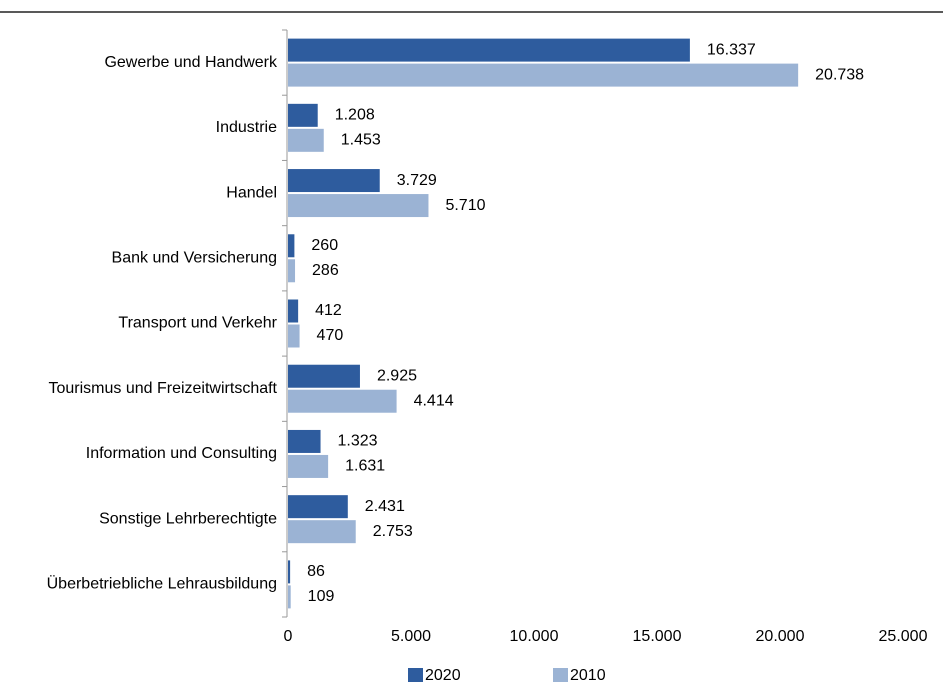 Image resolution: width=943 pixels, height=693 pixels. Describe the element at coordinates (197, 323) in the screenshot. I see `category-label: Transport und Verkehr` at that location.